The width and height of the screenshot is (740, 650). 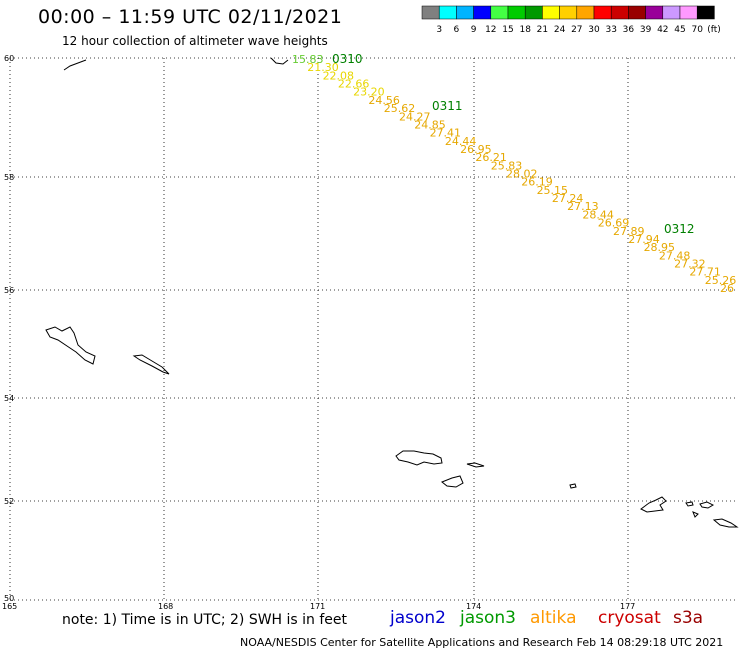 I want to click on legend-label-21: 21, so click(x=542, y=30).